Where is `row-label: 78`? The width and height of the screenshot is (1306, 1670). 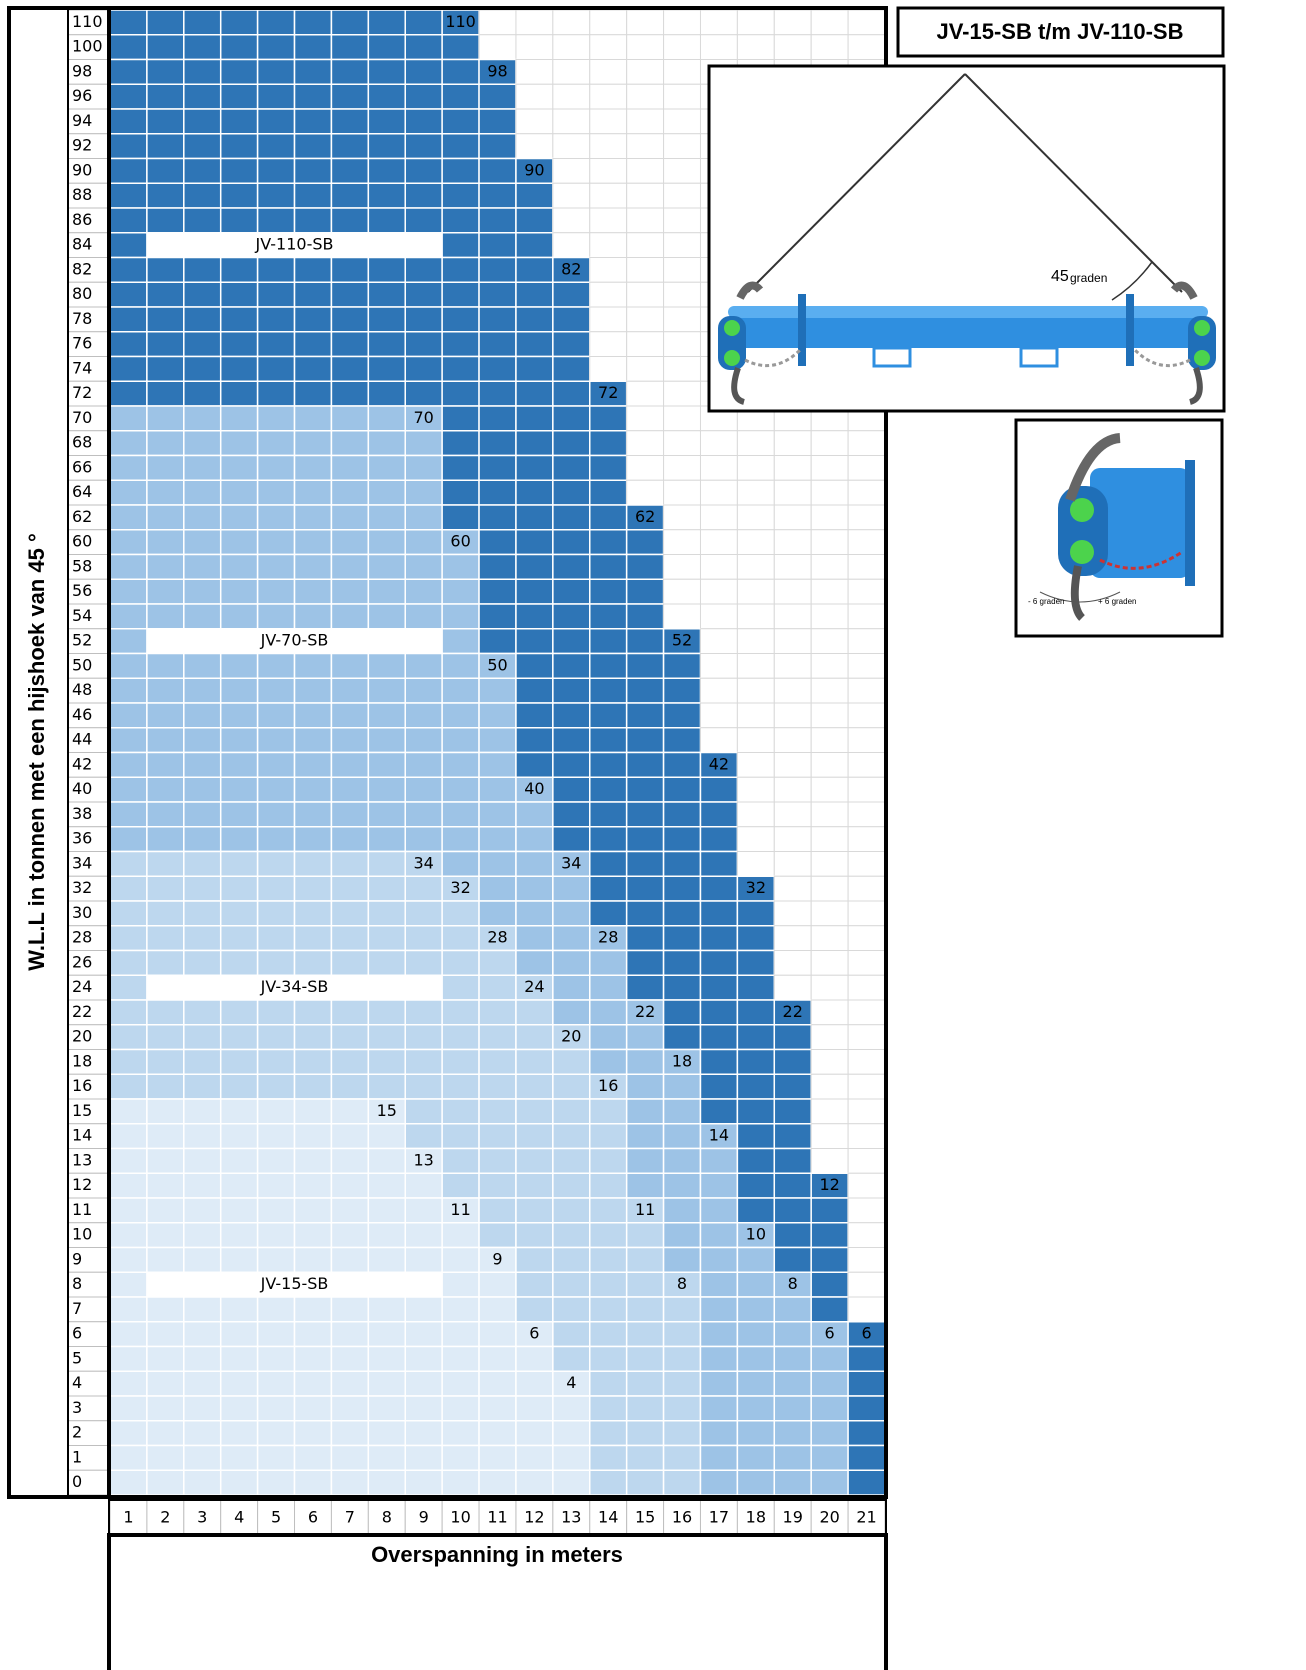 row-label: 78 is located at coordinates (82, 318).